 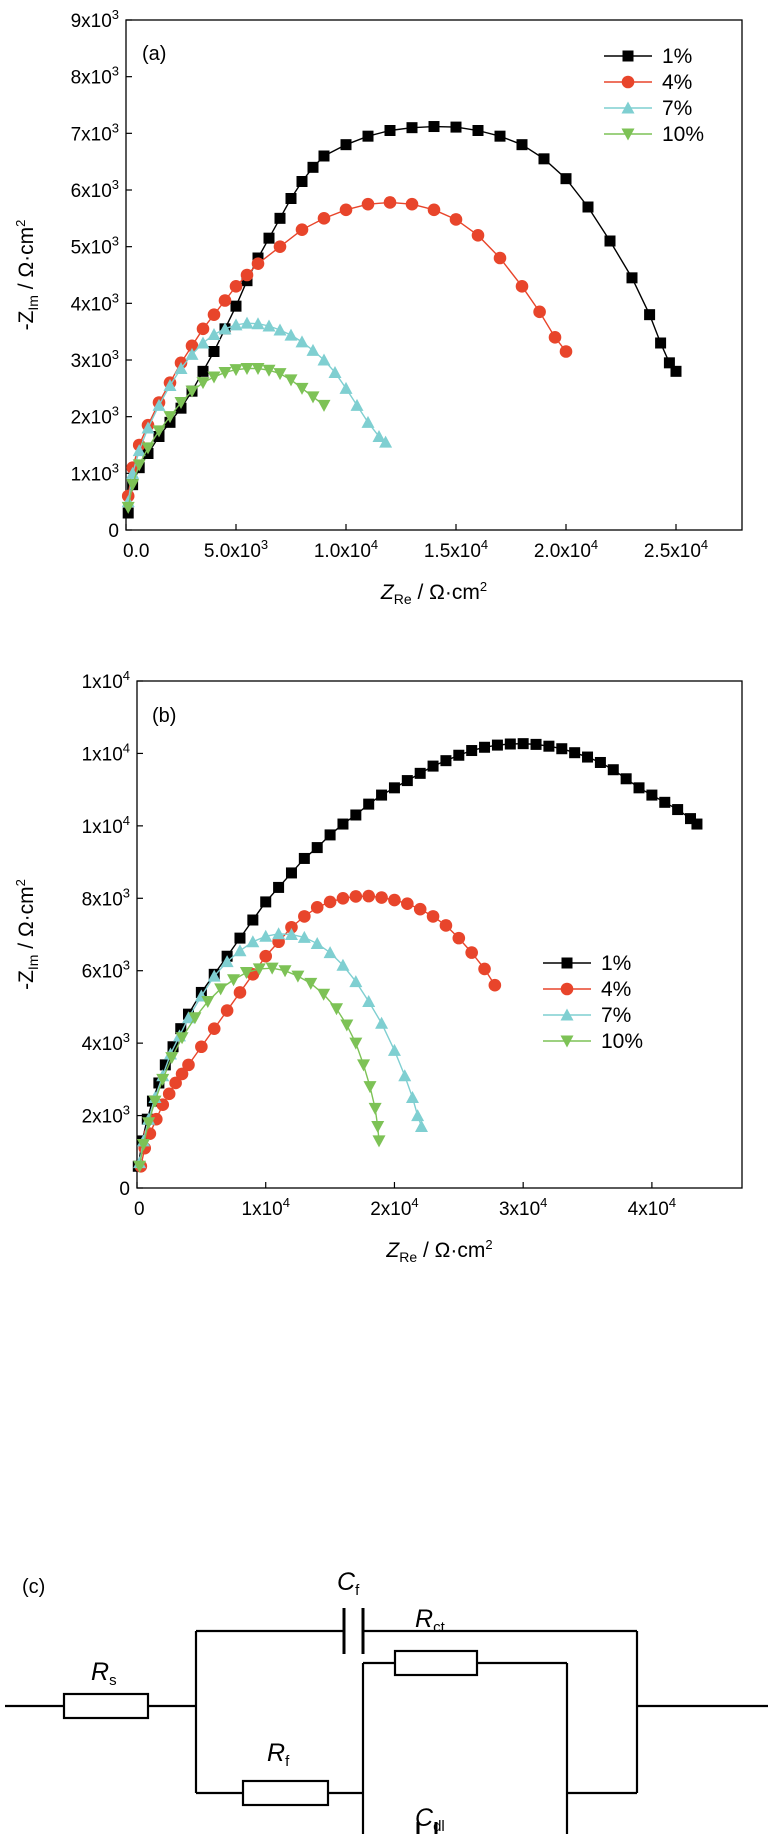 I want to click on x-tick-label: 5.0x10³, so click(x=236, y=549).